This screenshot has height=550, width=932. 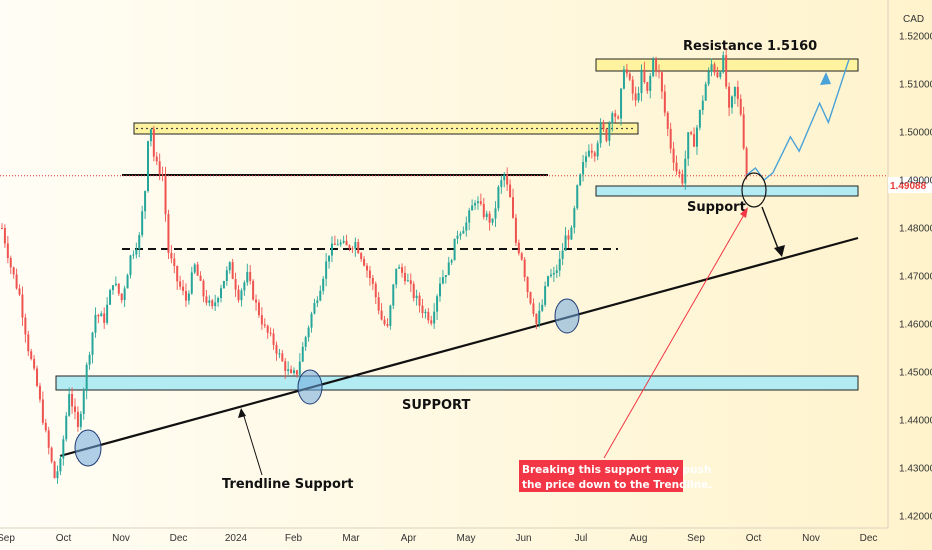 What do you see at coordinates (744, 212) in the screenshot?
I see `callout-arrow-head` at bounding box center [744, 212].